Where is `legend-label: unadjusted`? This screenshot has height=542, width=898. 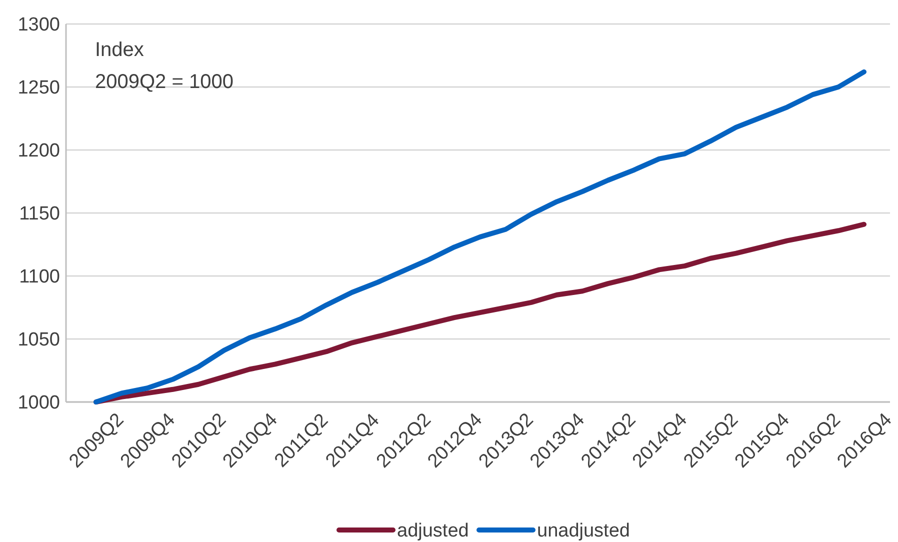 legend-label: unadjusted is located at coordinates (583, 531).